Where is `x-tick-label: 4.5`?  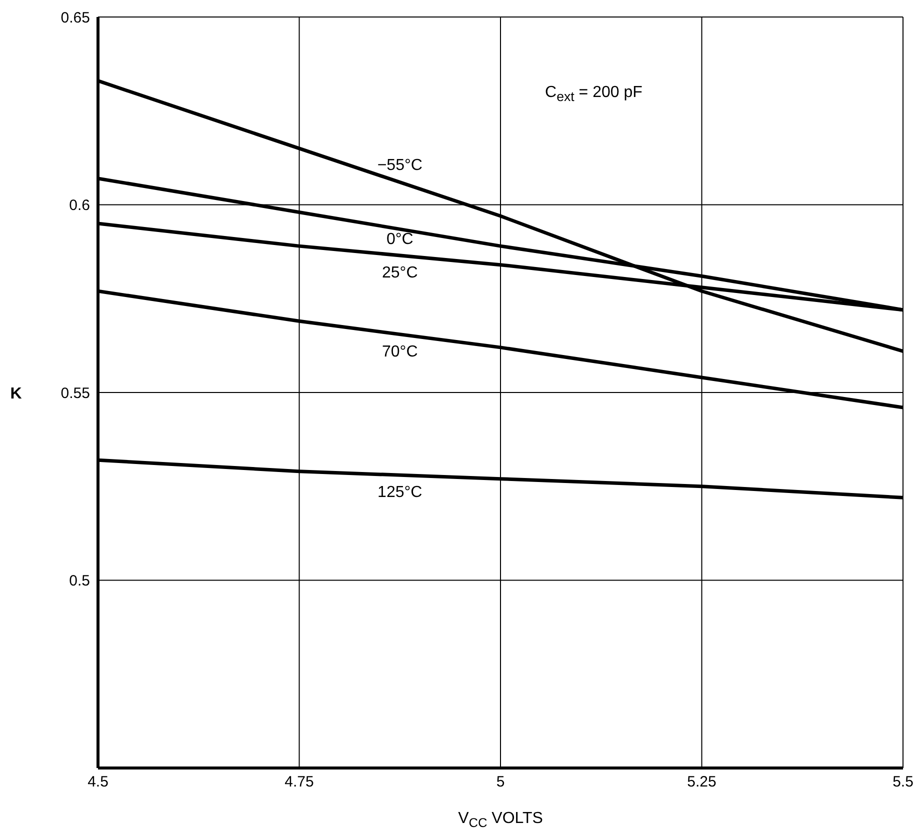 x-tick-label: 4.5 is located at coordinates (98, 782).